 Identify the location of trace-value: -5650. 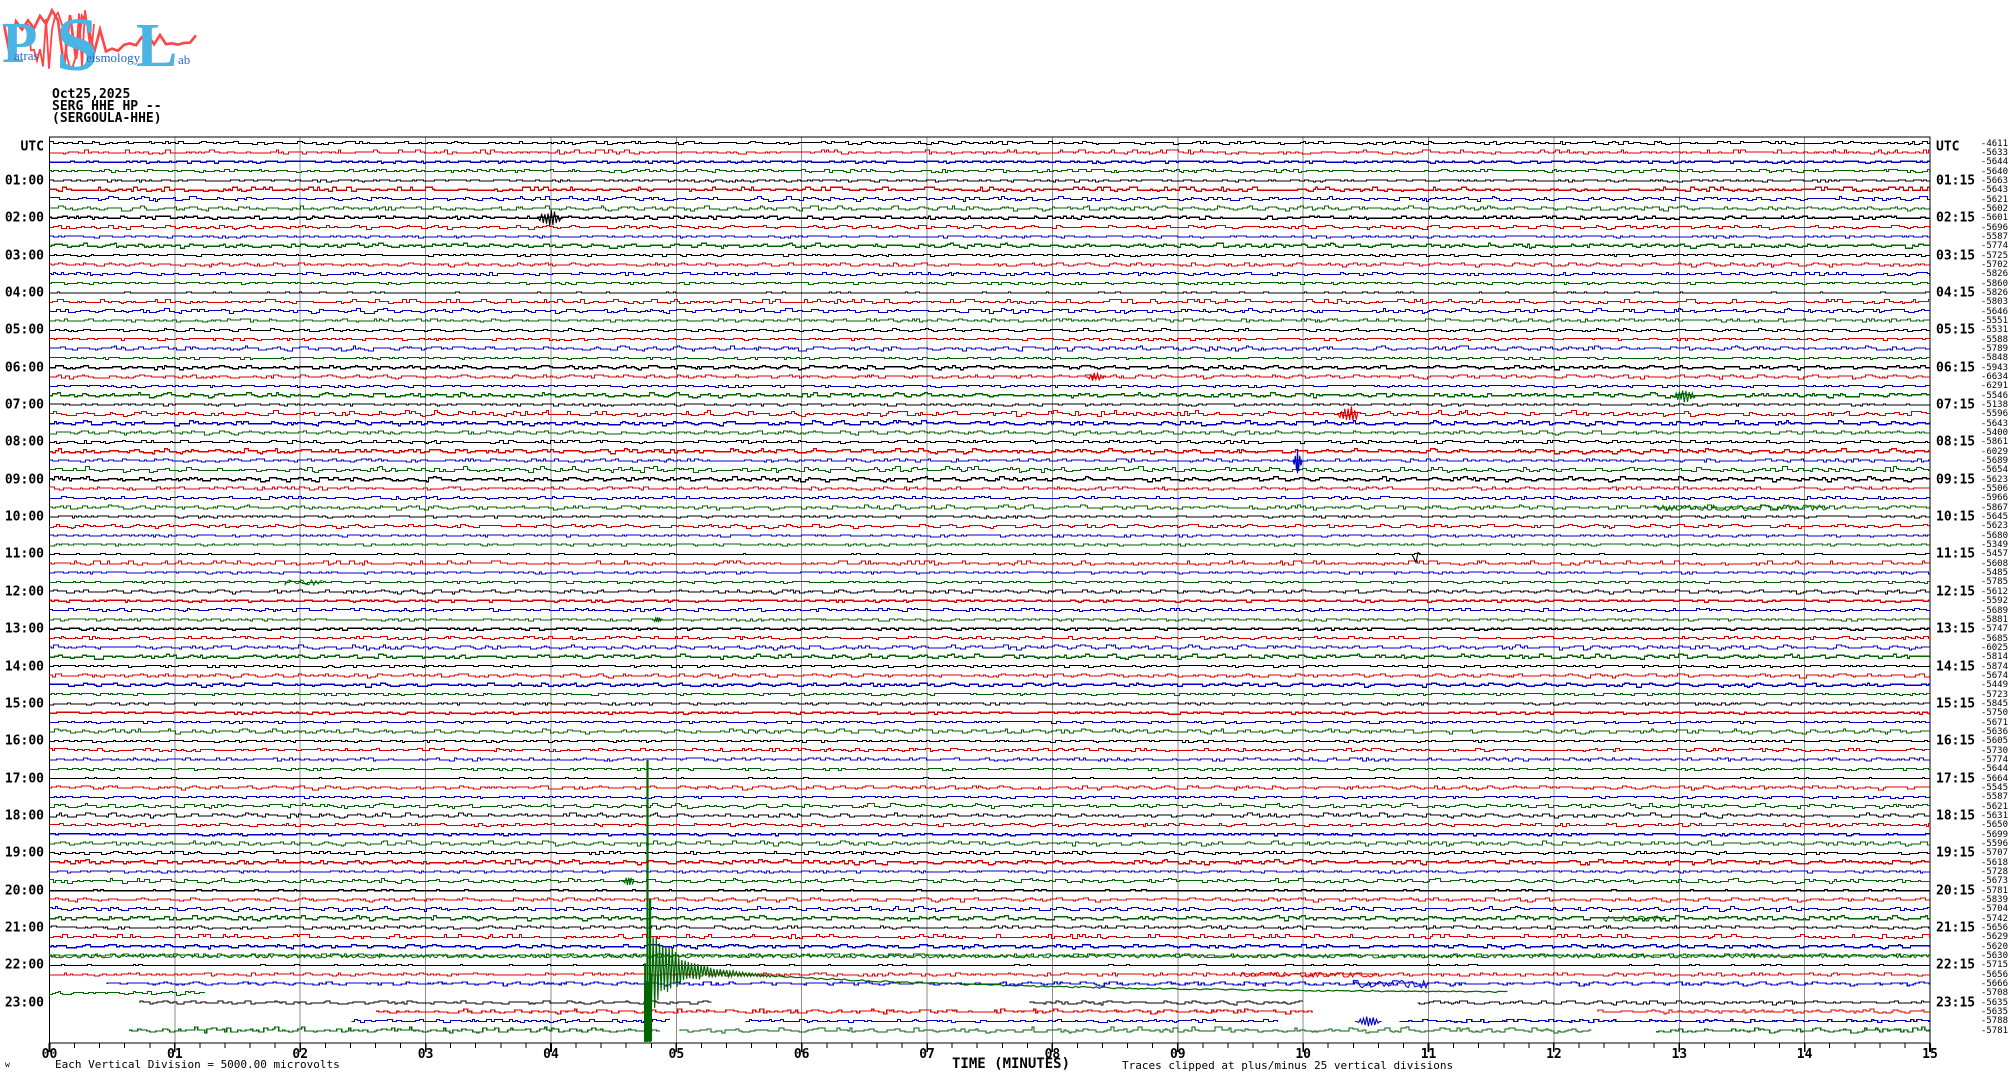
(1994, 825).